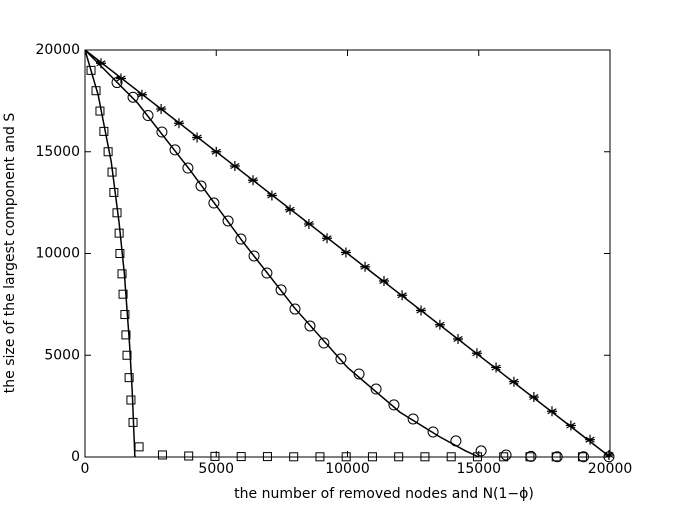 Image resolution: width=679 pixels, height=510 pixels. What do you see at coordinates (57, 254) in the screenshot?
I see `y-tick-label: 10000` at bounding box center [57, 254].